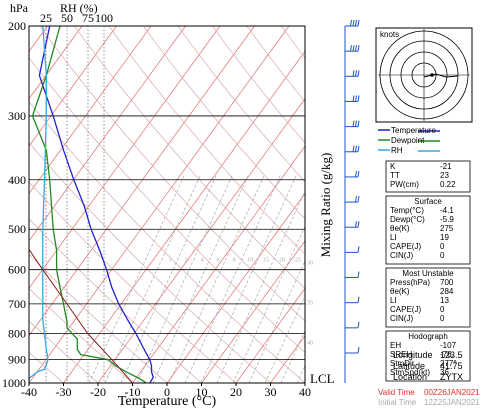 Image resolution: width=495 pixels, height=409 pixels. What do you see at coordinates (409, 366) in the screenshot?
I see `latitude-label: Latitude` at bounding box center [409, 366].